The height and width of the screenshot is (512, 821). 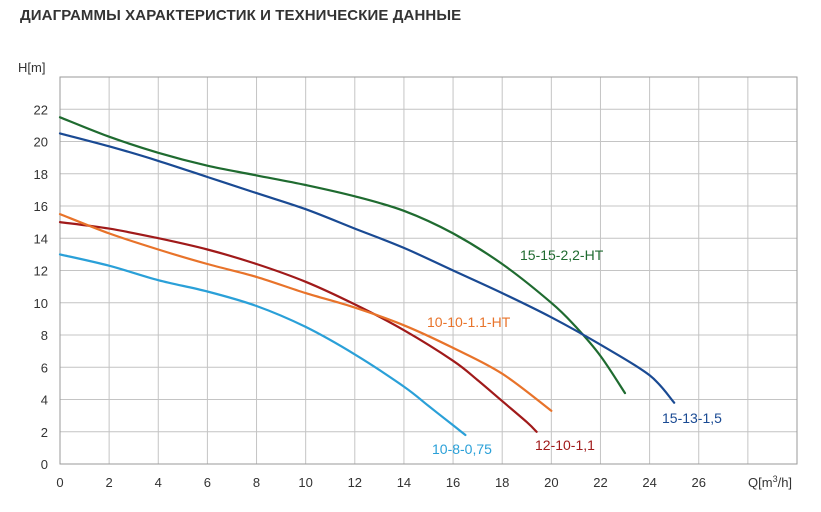 I want to click on x-tick-label: 10, so click(x=305, y=482).